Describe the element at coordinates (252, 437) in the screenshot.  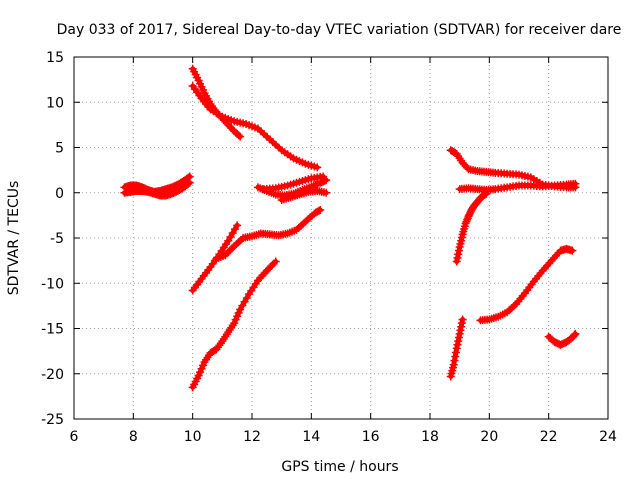
I see `x-tick-label: 12` at that location.